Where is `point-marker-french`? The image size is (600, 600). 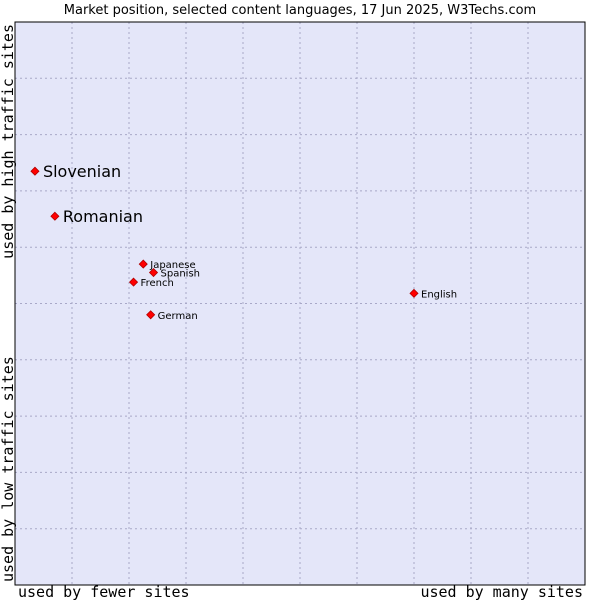 point-marker-french is located at coordinates (133, 282).